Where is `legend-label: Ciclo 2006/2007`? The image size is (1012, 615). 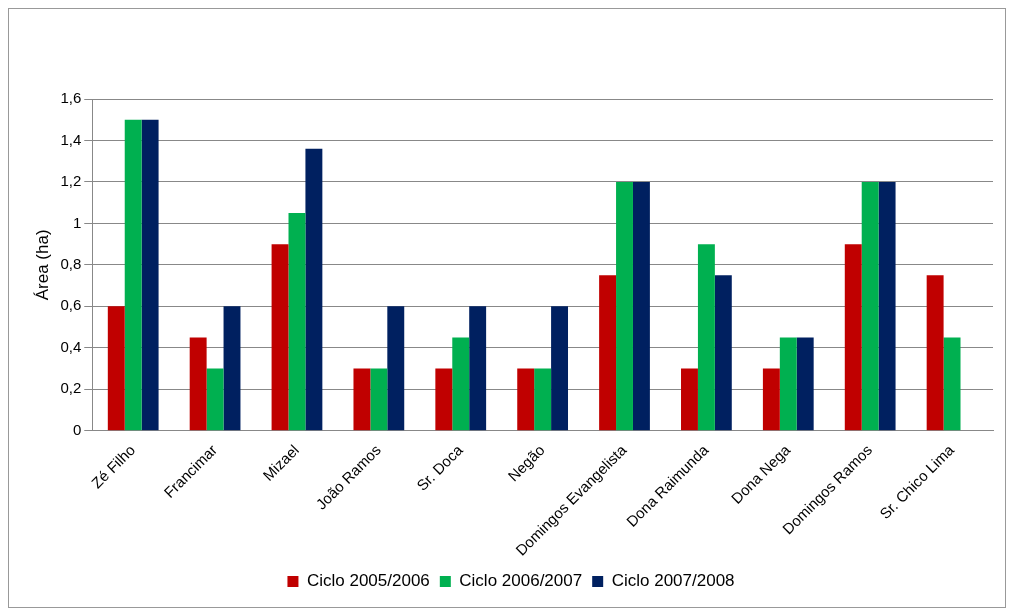 legend-label: Ciclo 2006/2007 is located at coordinates (521, 581).